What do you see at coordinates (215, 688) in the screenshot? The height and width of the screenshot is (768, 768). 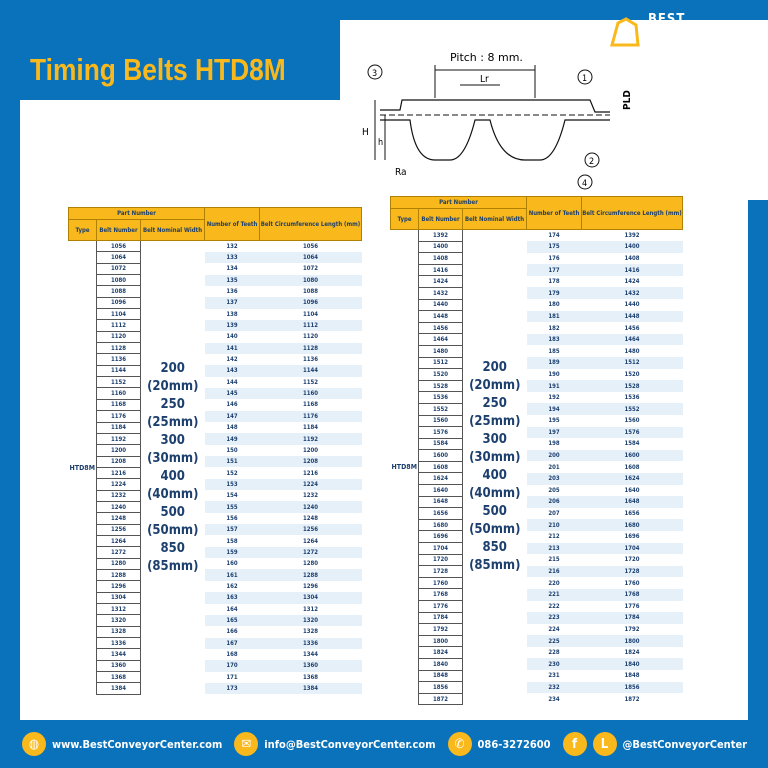 I see `table-row: 1384 173 1384` at bounding box center [215, 688].